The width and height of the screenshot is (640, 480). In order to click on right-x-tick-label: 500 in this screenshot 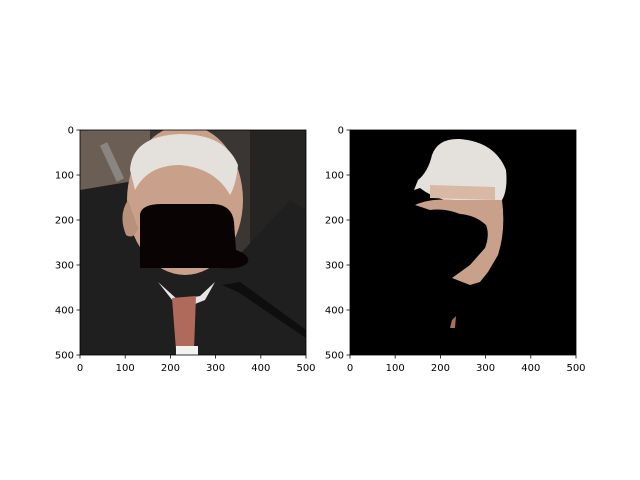, I will do `click(575, 368)`.